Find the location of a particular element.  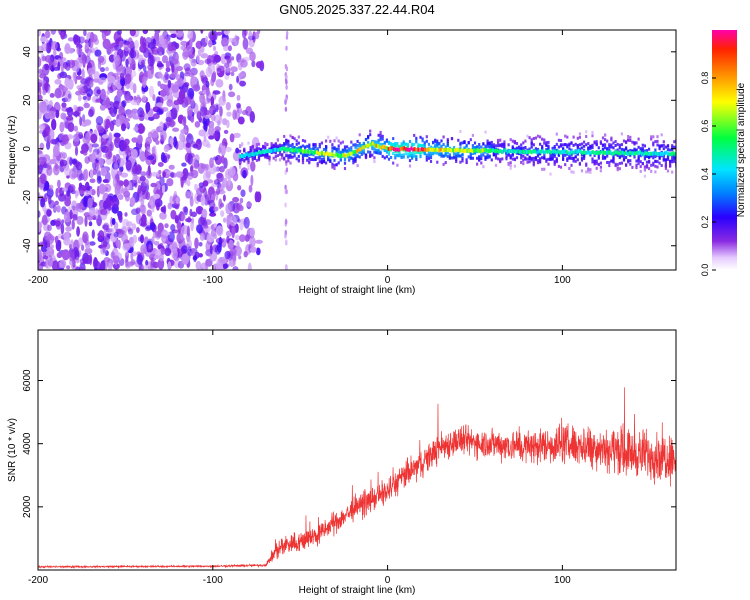

x-tick-label: 0 is located at coordinates (388, 280).